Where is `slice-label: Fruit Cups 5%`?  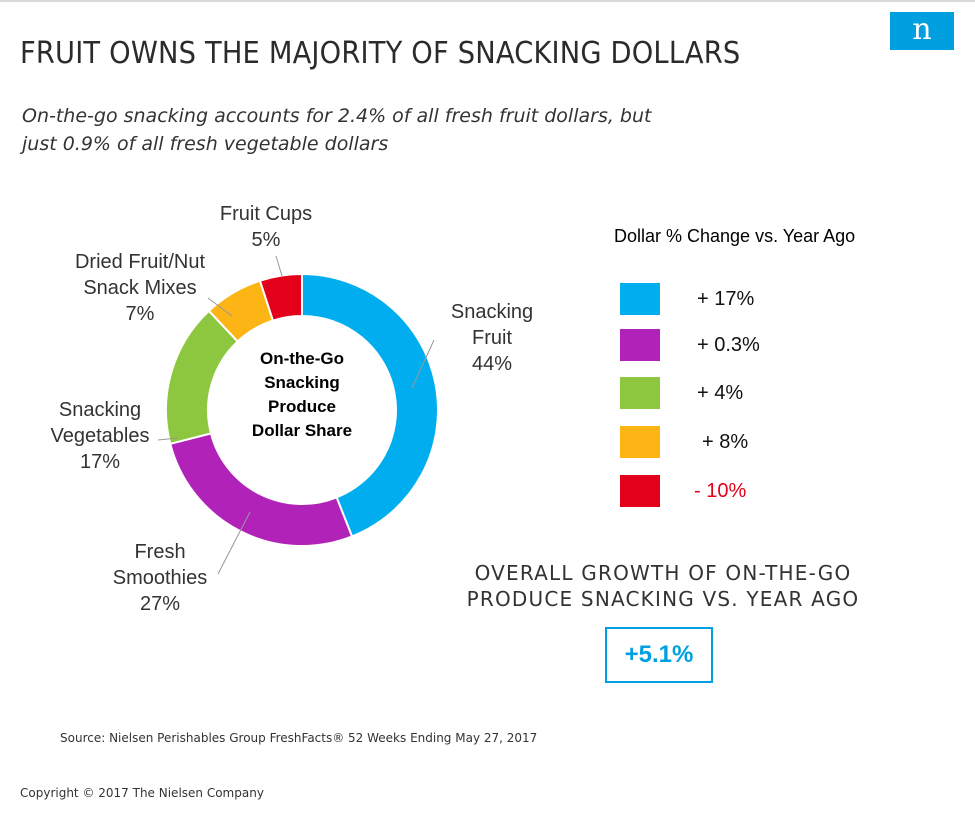 slice-label: Fruit Cups 5% is located at coordinates (266, 227).